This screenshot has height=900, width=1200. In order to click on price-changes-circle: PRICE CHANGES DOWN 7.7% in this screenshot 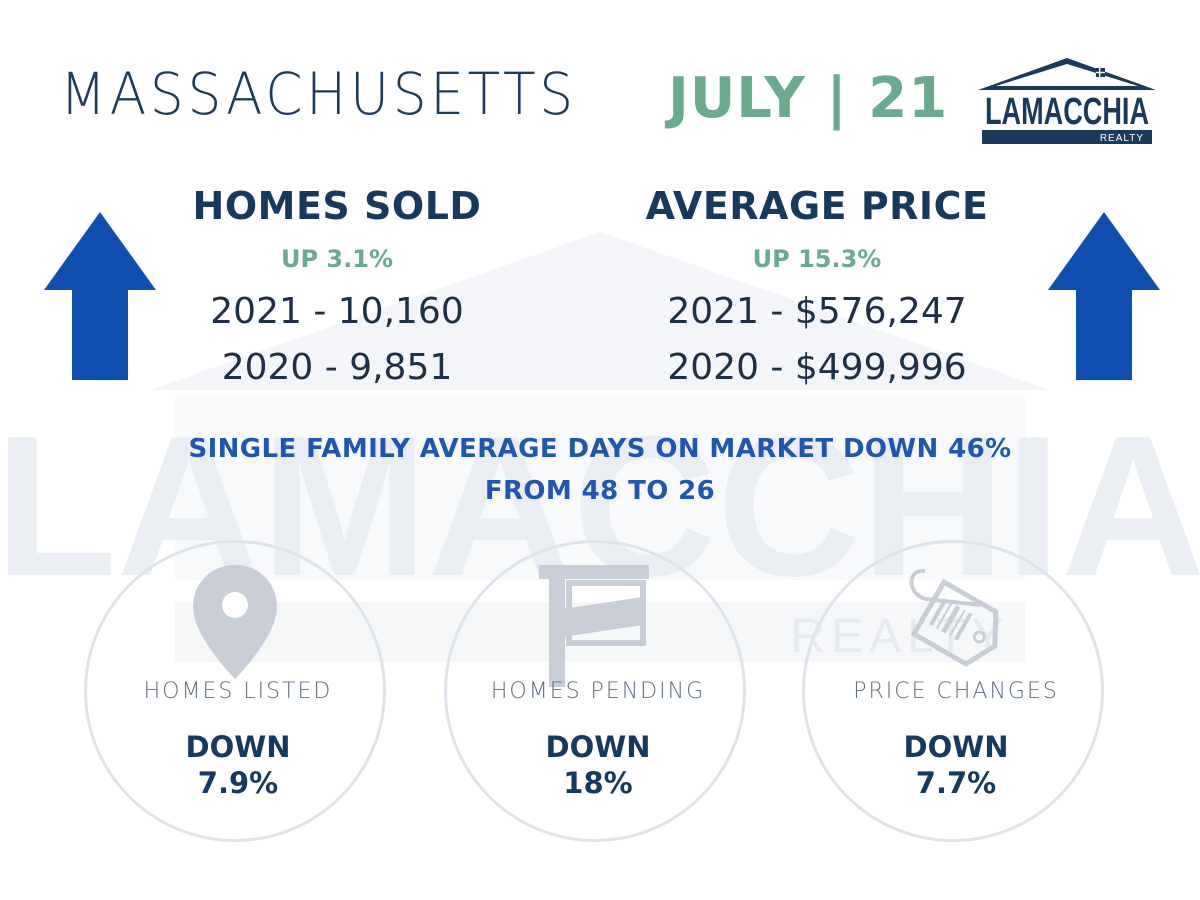, I will do `click(953, 691)`.